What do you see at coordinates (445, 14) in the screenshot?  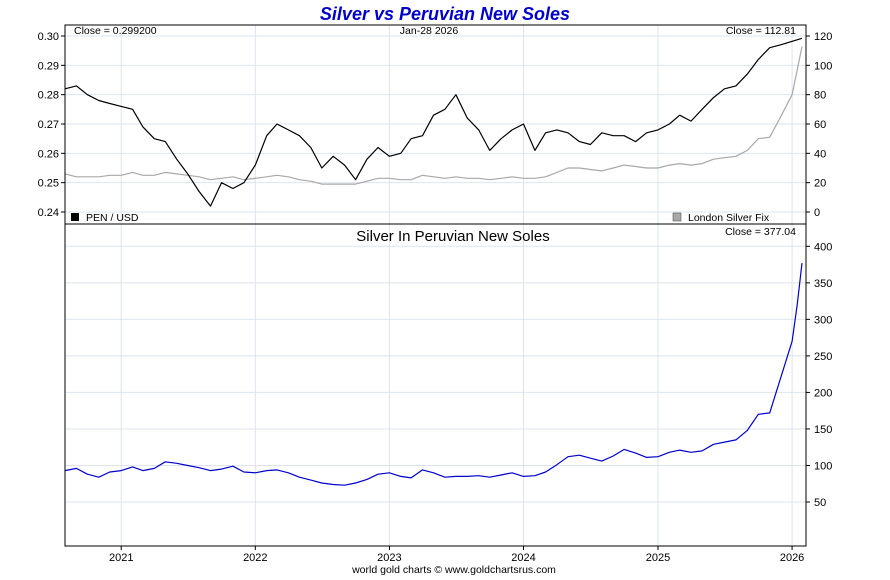 I see `chart-title: Silver vs Peruvian New Soles` at bounding box center [445, 14].